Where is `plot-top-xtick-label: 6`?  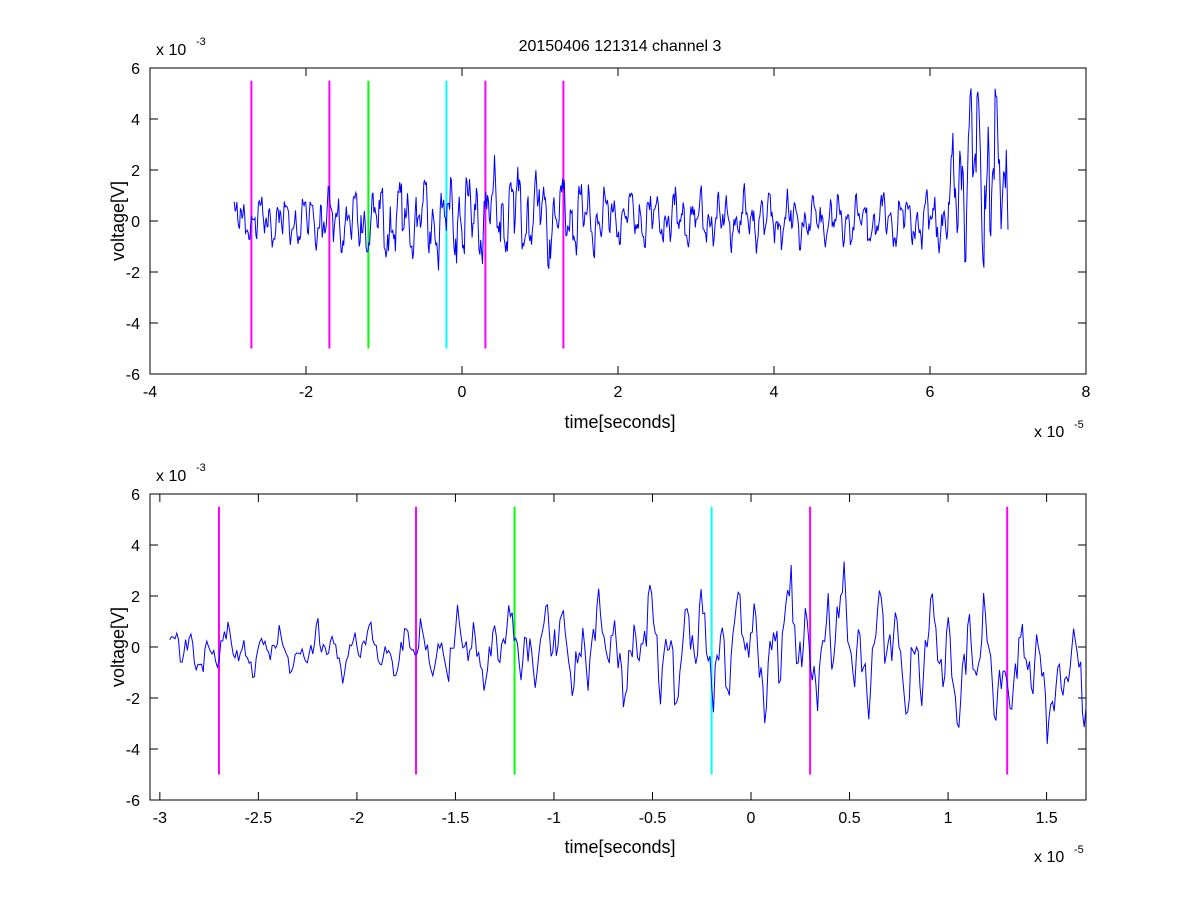 plot-top-xtick-label: 6 is located at coordinates (930, 392).